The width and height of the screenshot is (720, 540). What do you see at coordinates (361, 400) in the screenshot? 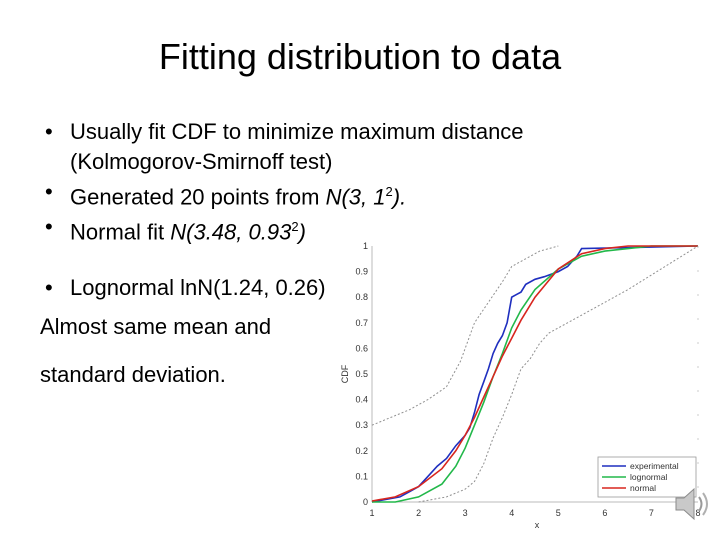
I see `y-tick-label: 0.4` at bounding box center [361, 400].